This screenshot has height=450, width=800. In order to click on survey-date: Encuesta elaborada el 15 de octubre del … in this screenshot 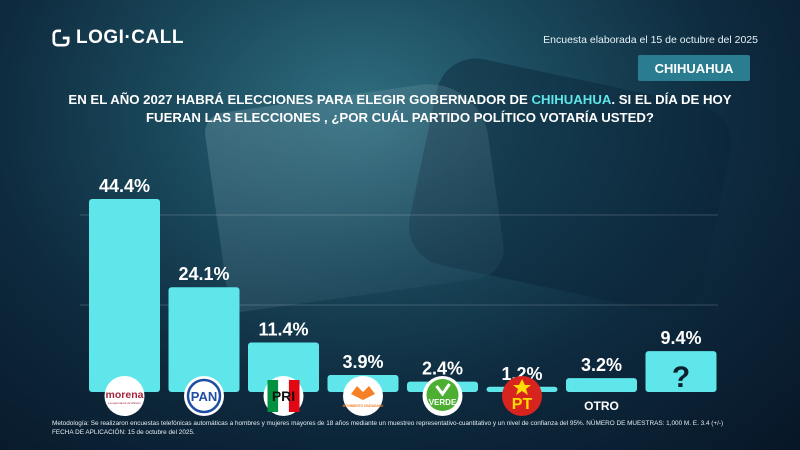, I will do `click(650, 40)`.